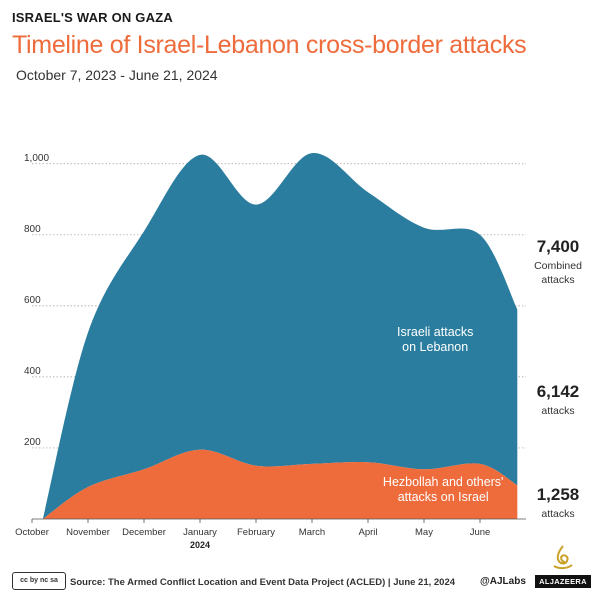 This screenshot has height=600, width=600. Describe the element at coordinates (558, 391) in the screenshot. I see `total-value: 6,142` at that location.